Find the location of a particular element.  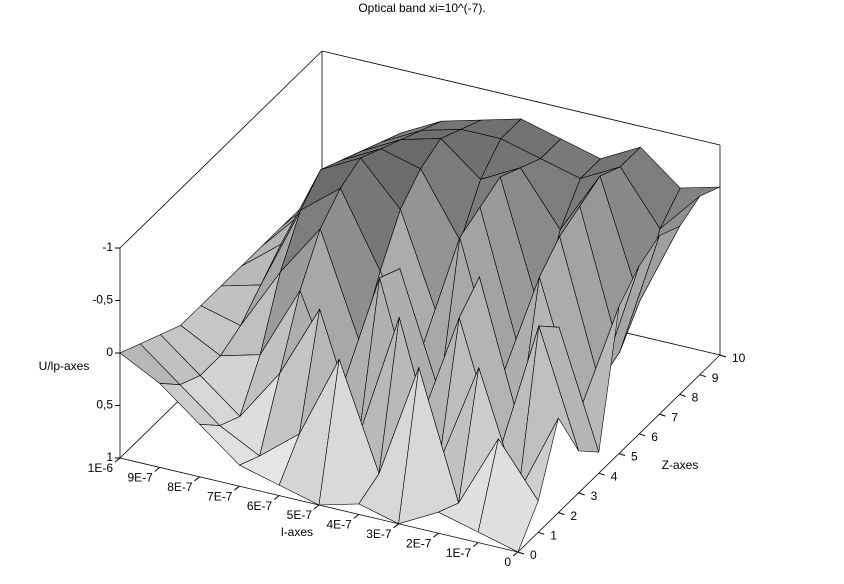

y-tick-label: 9 is located at coordinates (715, 378).